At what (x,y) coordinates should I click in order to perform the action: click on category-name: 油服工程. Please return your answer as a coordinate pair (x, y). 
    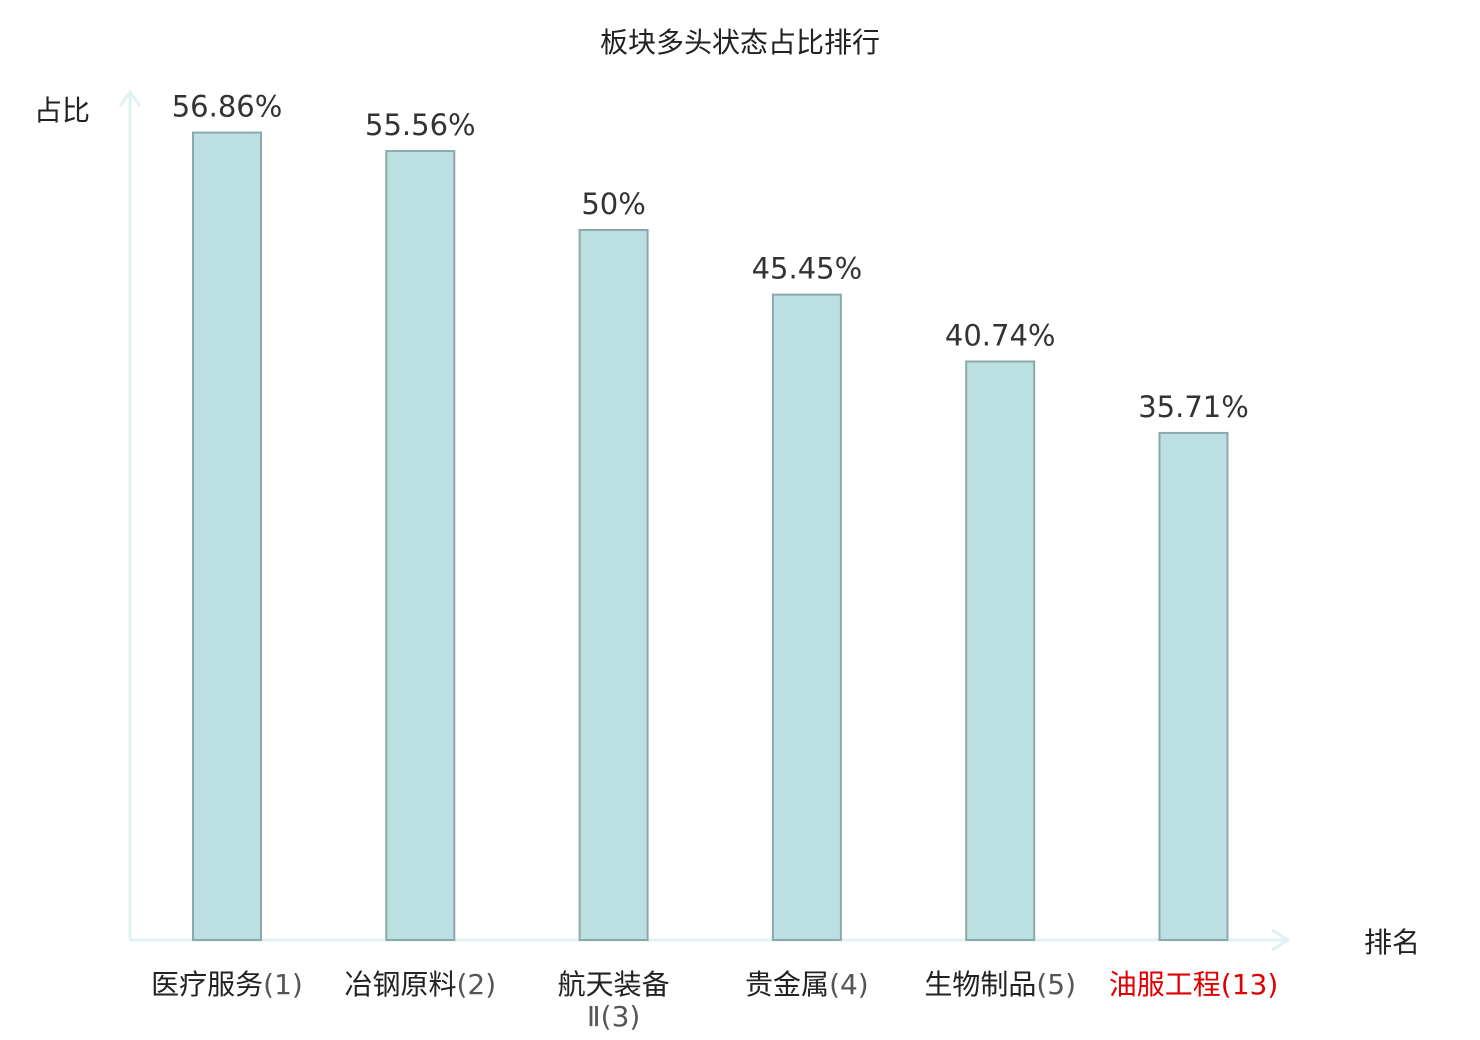
    Looking at the image, I should click on (1165, 984).